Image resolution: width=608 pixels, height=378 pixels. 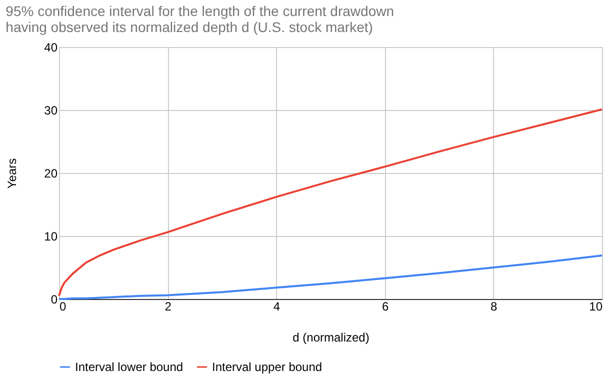 What do you see at coordinates (276, 307) in the screenshot?
I see `x-tick-label: 4` at bounding box center [276, 307].